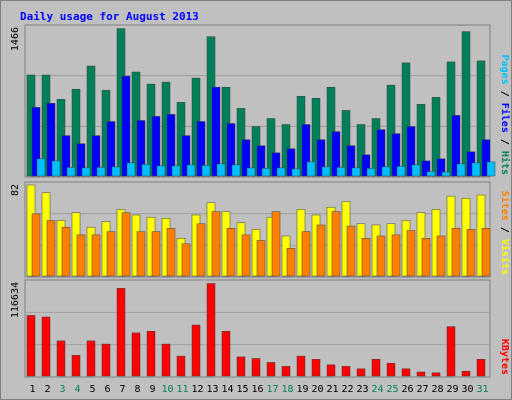 The image size is (512, 400). I want to click on panel-hits-legend: Pages / Files / Hits, so click(505, 115).